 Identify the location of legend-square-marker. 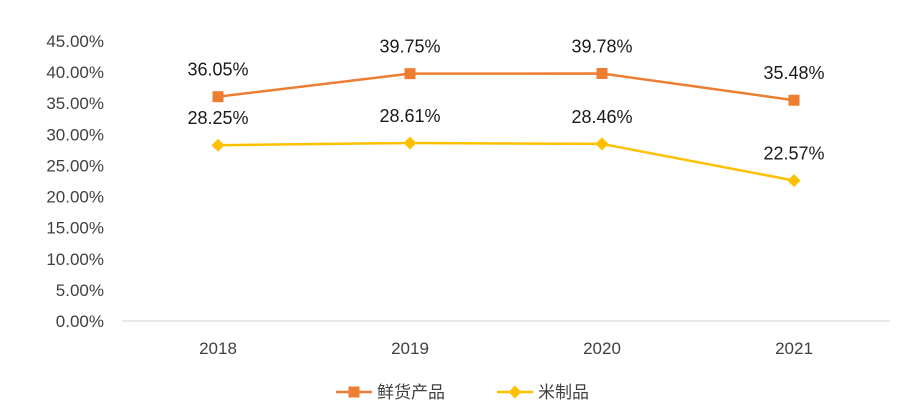
(354, 392).